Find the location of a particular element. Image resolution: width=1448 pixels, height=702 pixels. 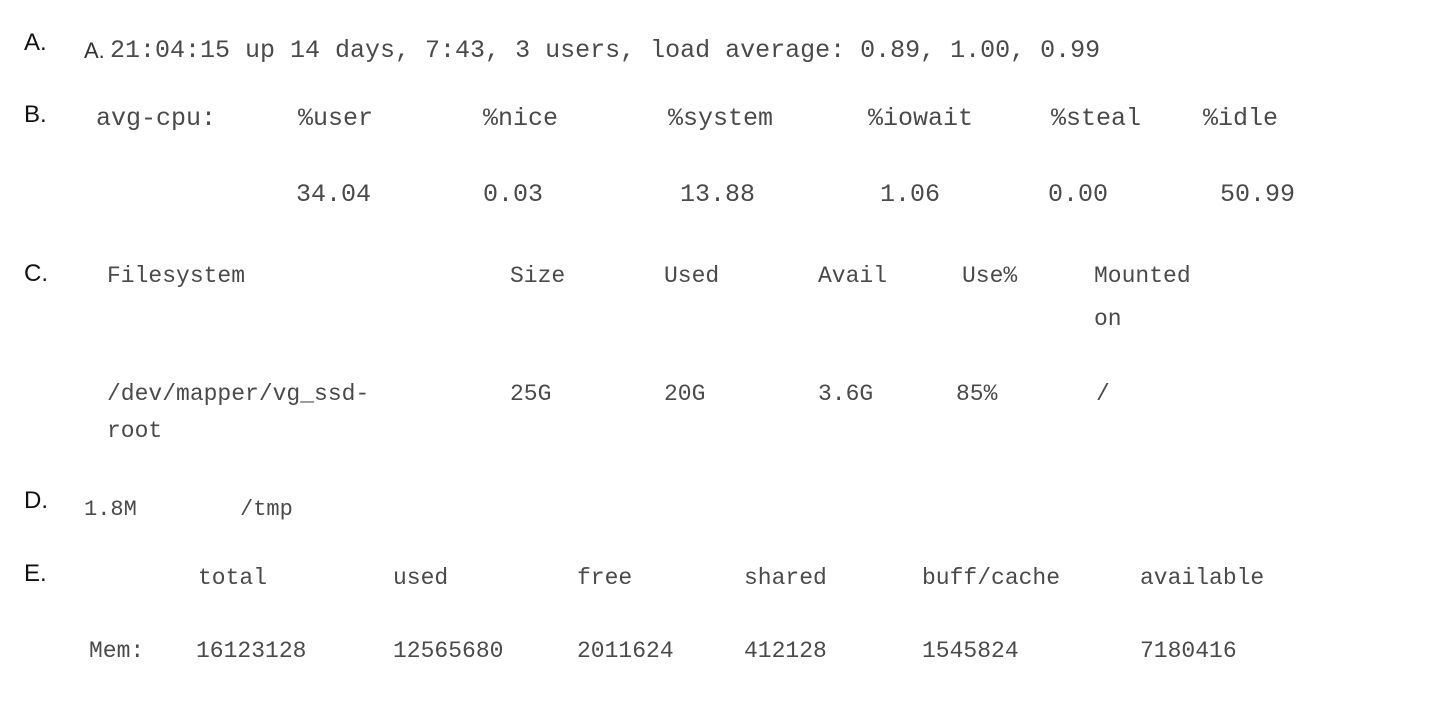

avg-cpu-label: avg-cpu: is located at coordinates (156, 118).